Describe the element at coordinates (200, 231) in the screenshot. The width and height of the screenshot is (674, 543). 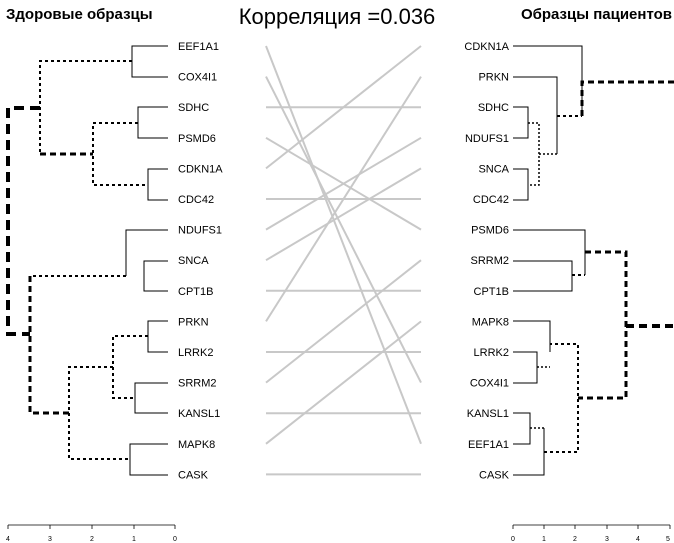
I see `left-leaf-label: NDUFS1` at that location.